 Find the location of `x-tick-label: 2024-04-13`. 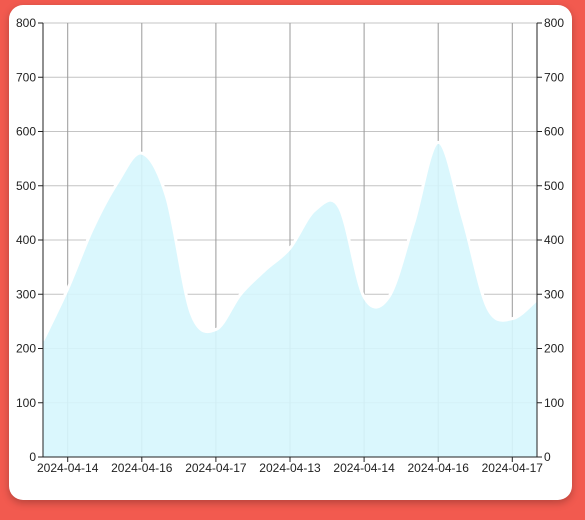

x-tick-label: 2024-04-13 is located at coordinates (290, 468).